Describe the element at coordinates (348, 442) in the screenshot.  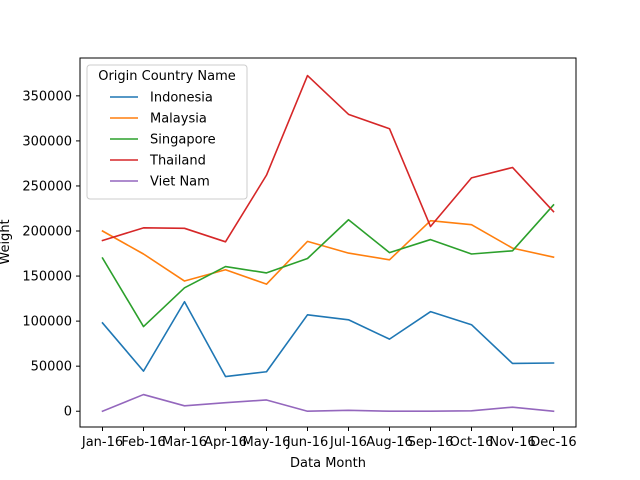
I see `x-tick-label: Jul-16` at that location.